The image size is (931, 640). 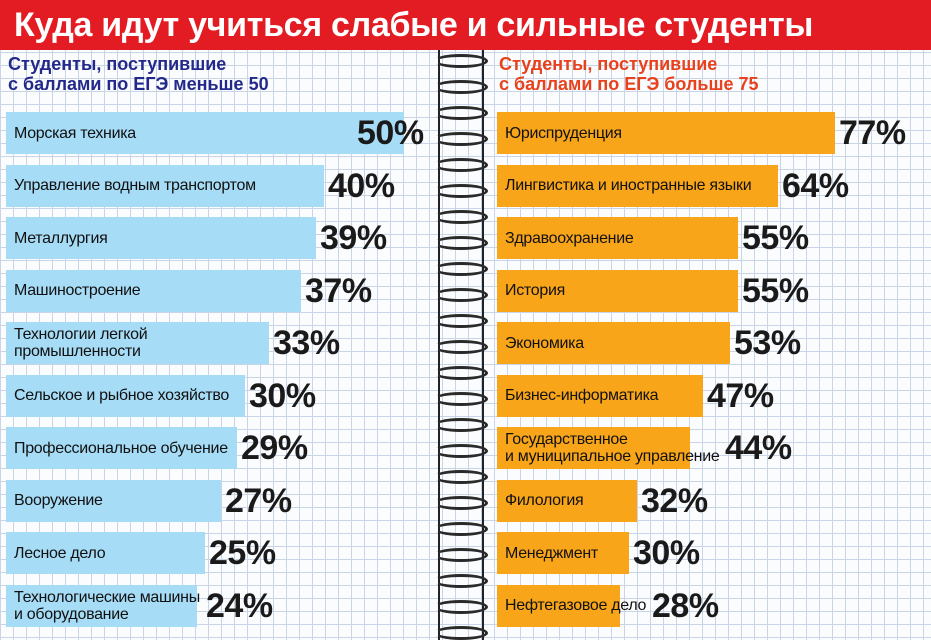 What do you see at coordinates (216, 290) in the screenshot?
I see `bar-row: Машиностроение 37%` at bounding box center [216, 290].